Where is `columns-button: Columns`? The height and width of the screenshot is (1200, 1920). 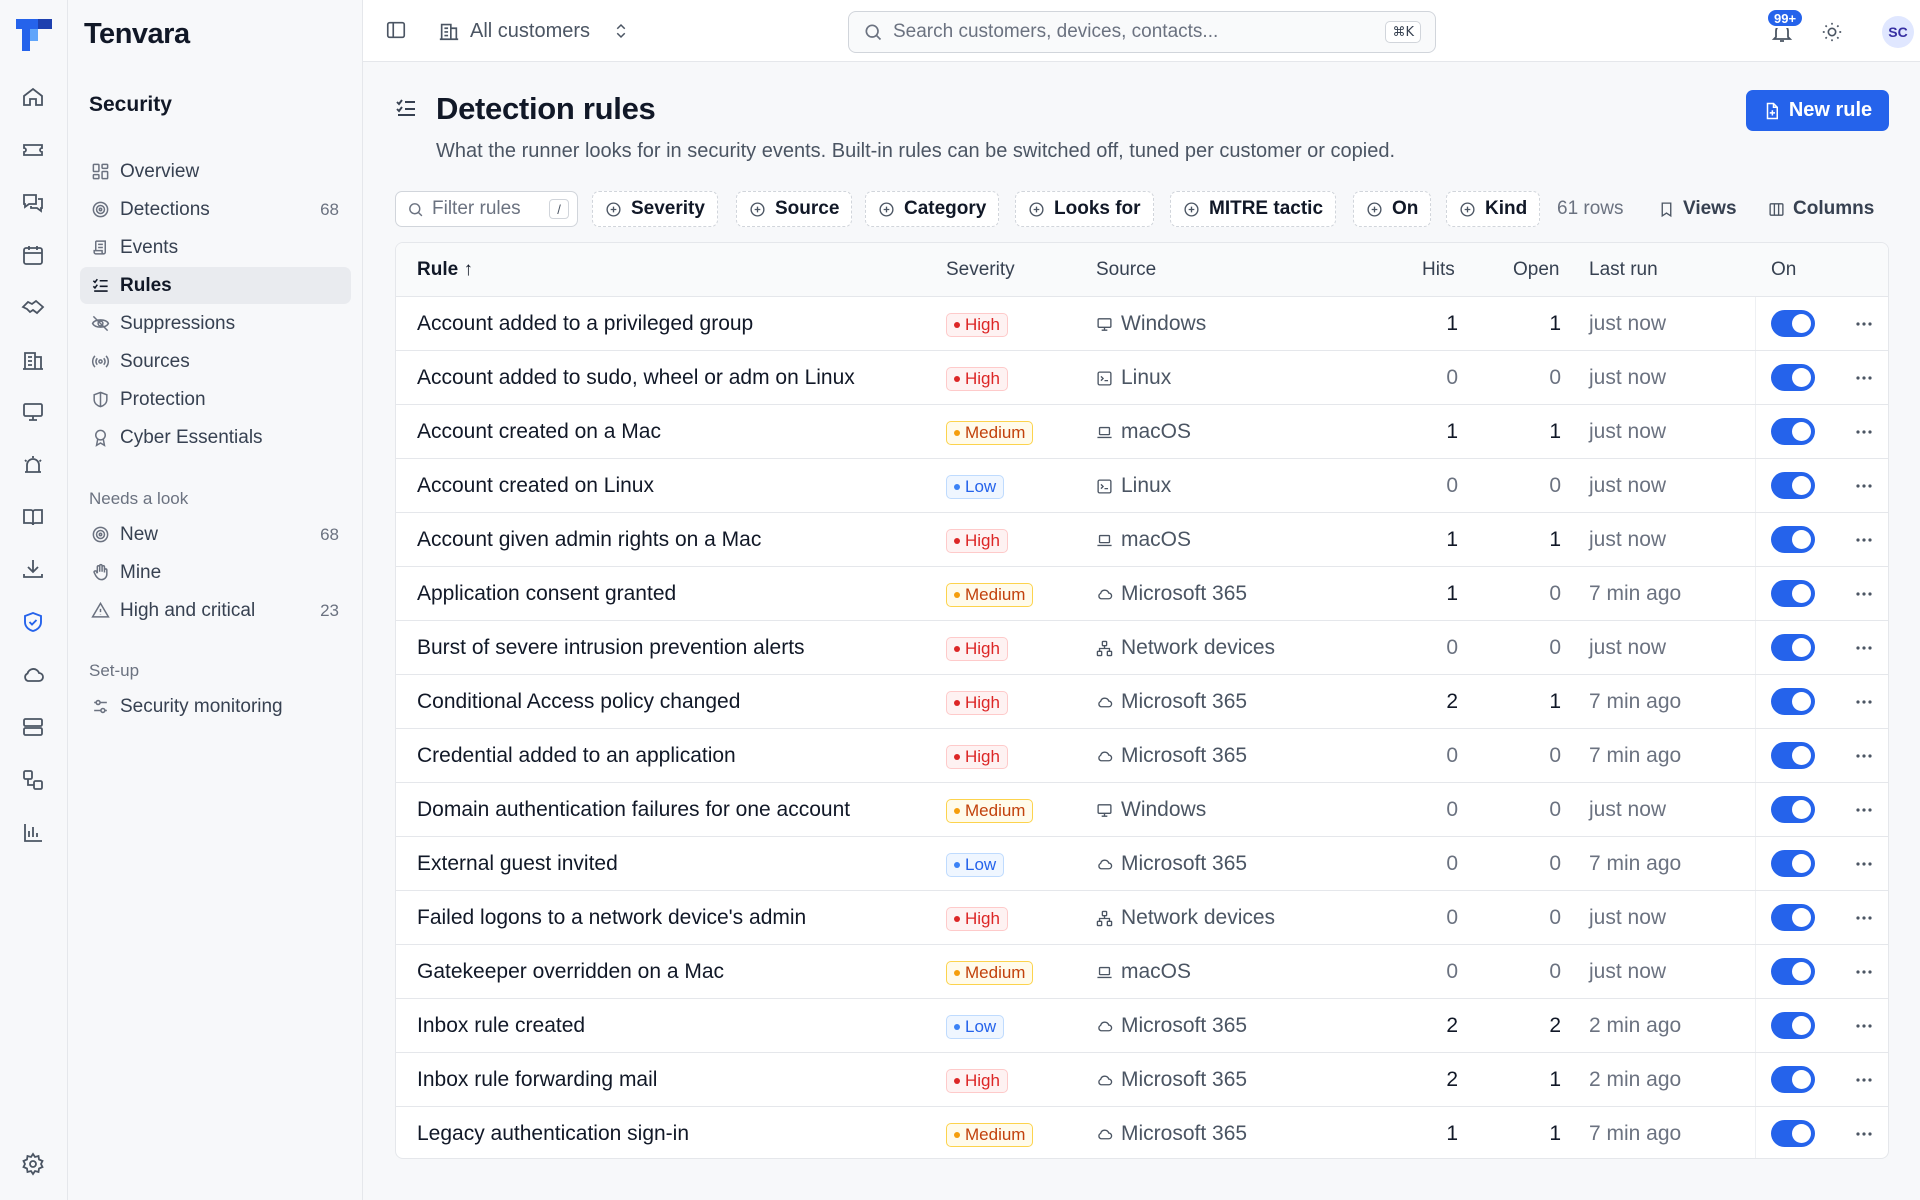
columns-button: Columns is located at coordinates (1821, 209).